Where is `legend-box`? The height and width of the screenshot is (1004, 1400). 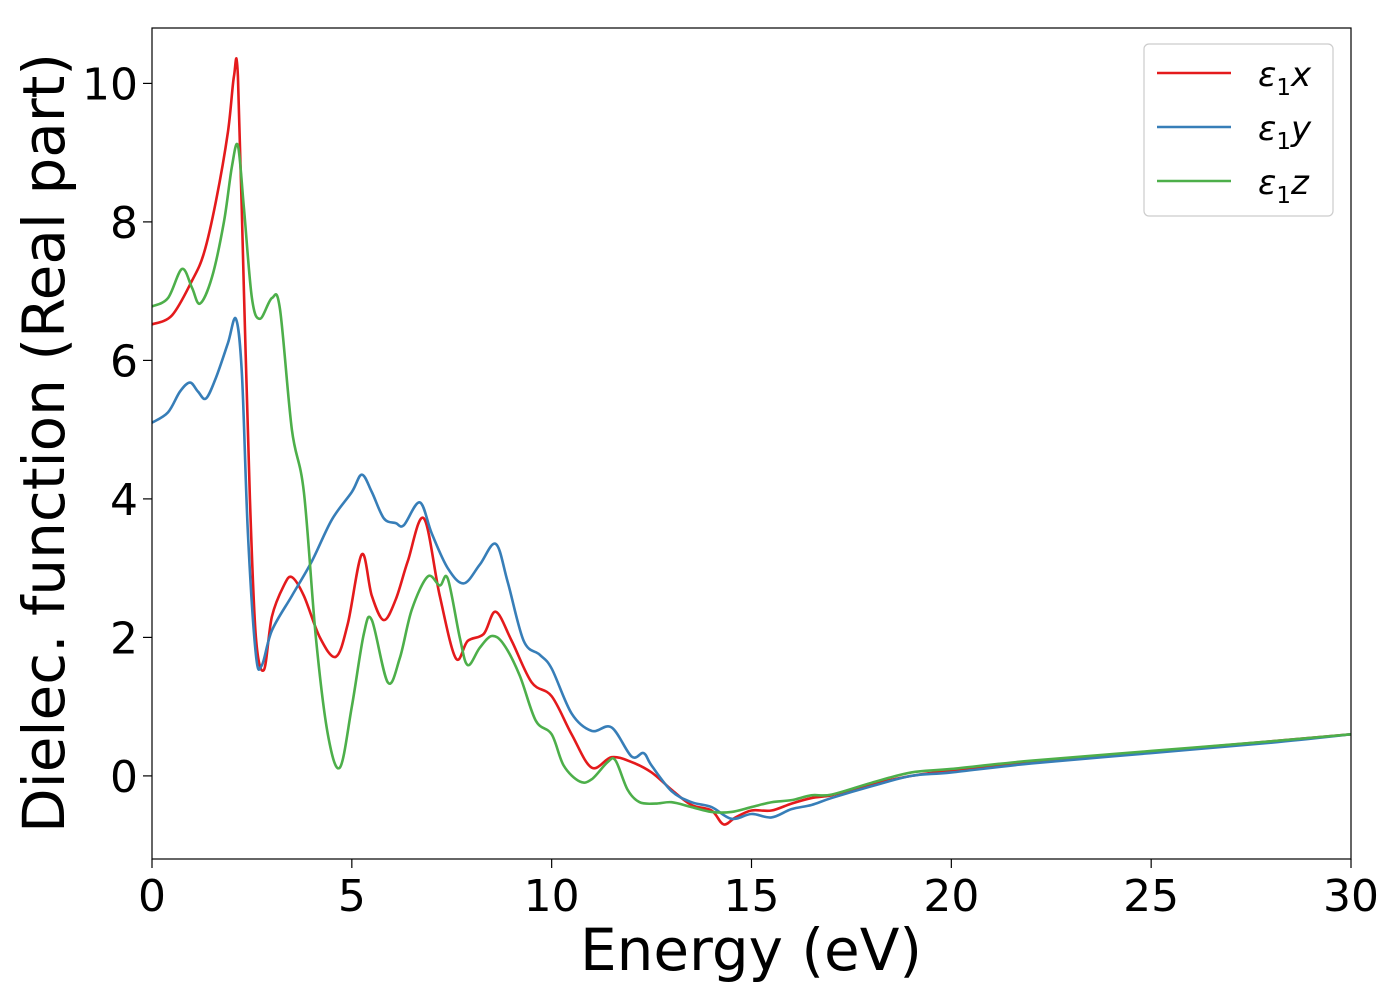
legend-box is located at coordinates (1238, 130).